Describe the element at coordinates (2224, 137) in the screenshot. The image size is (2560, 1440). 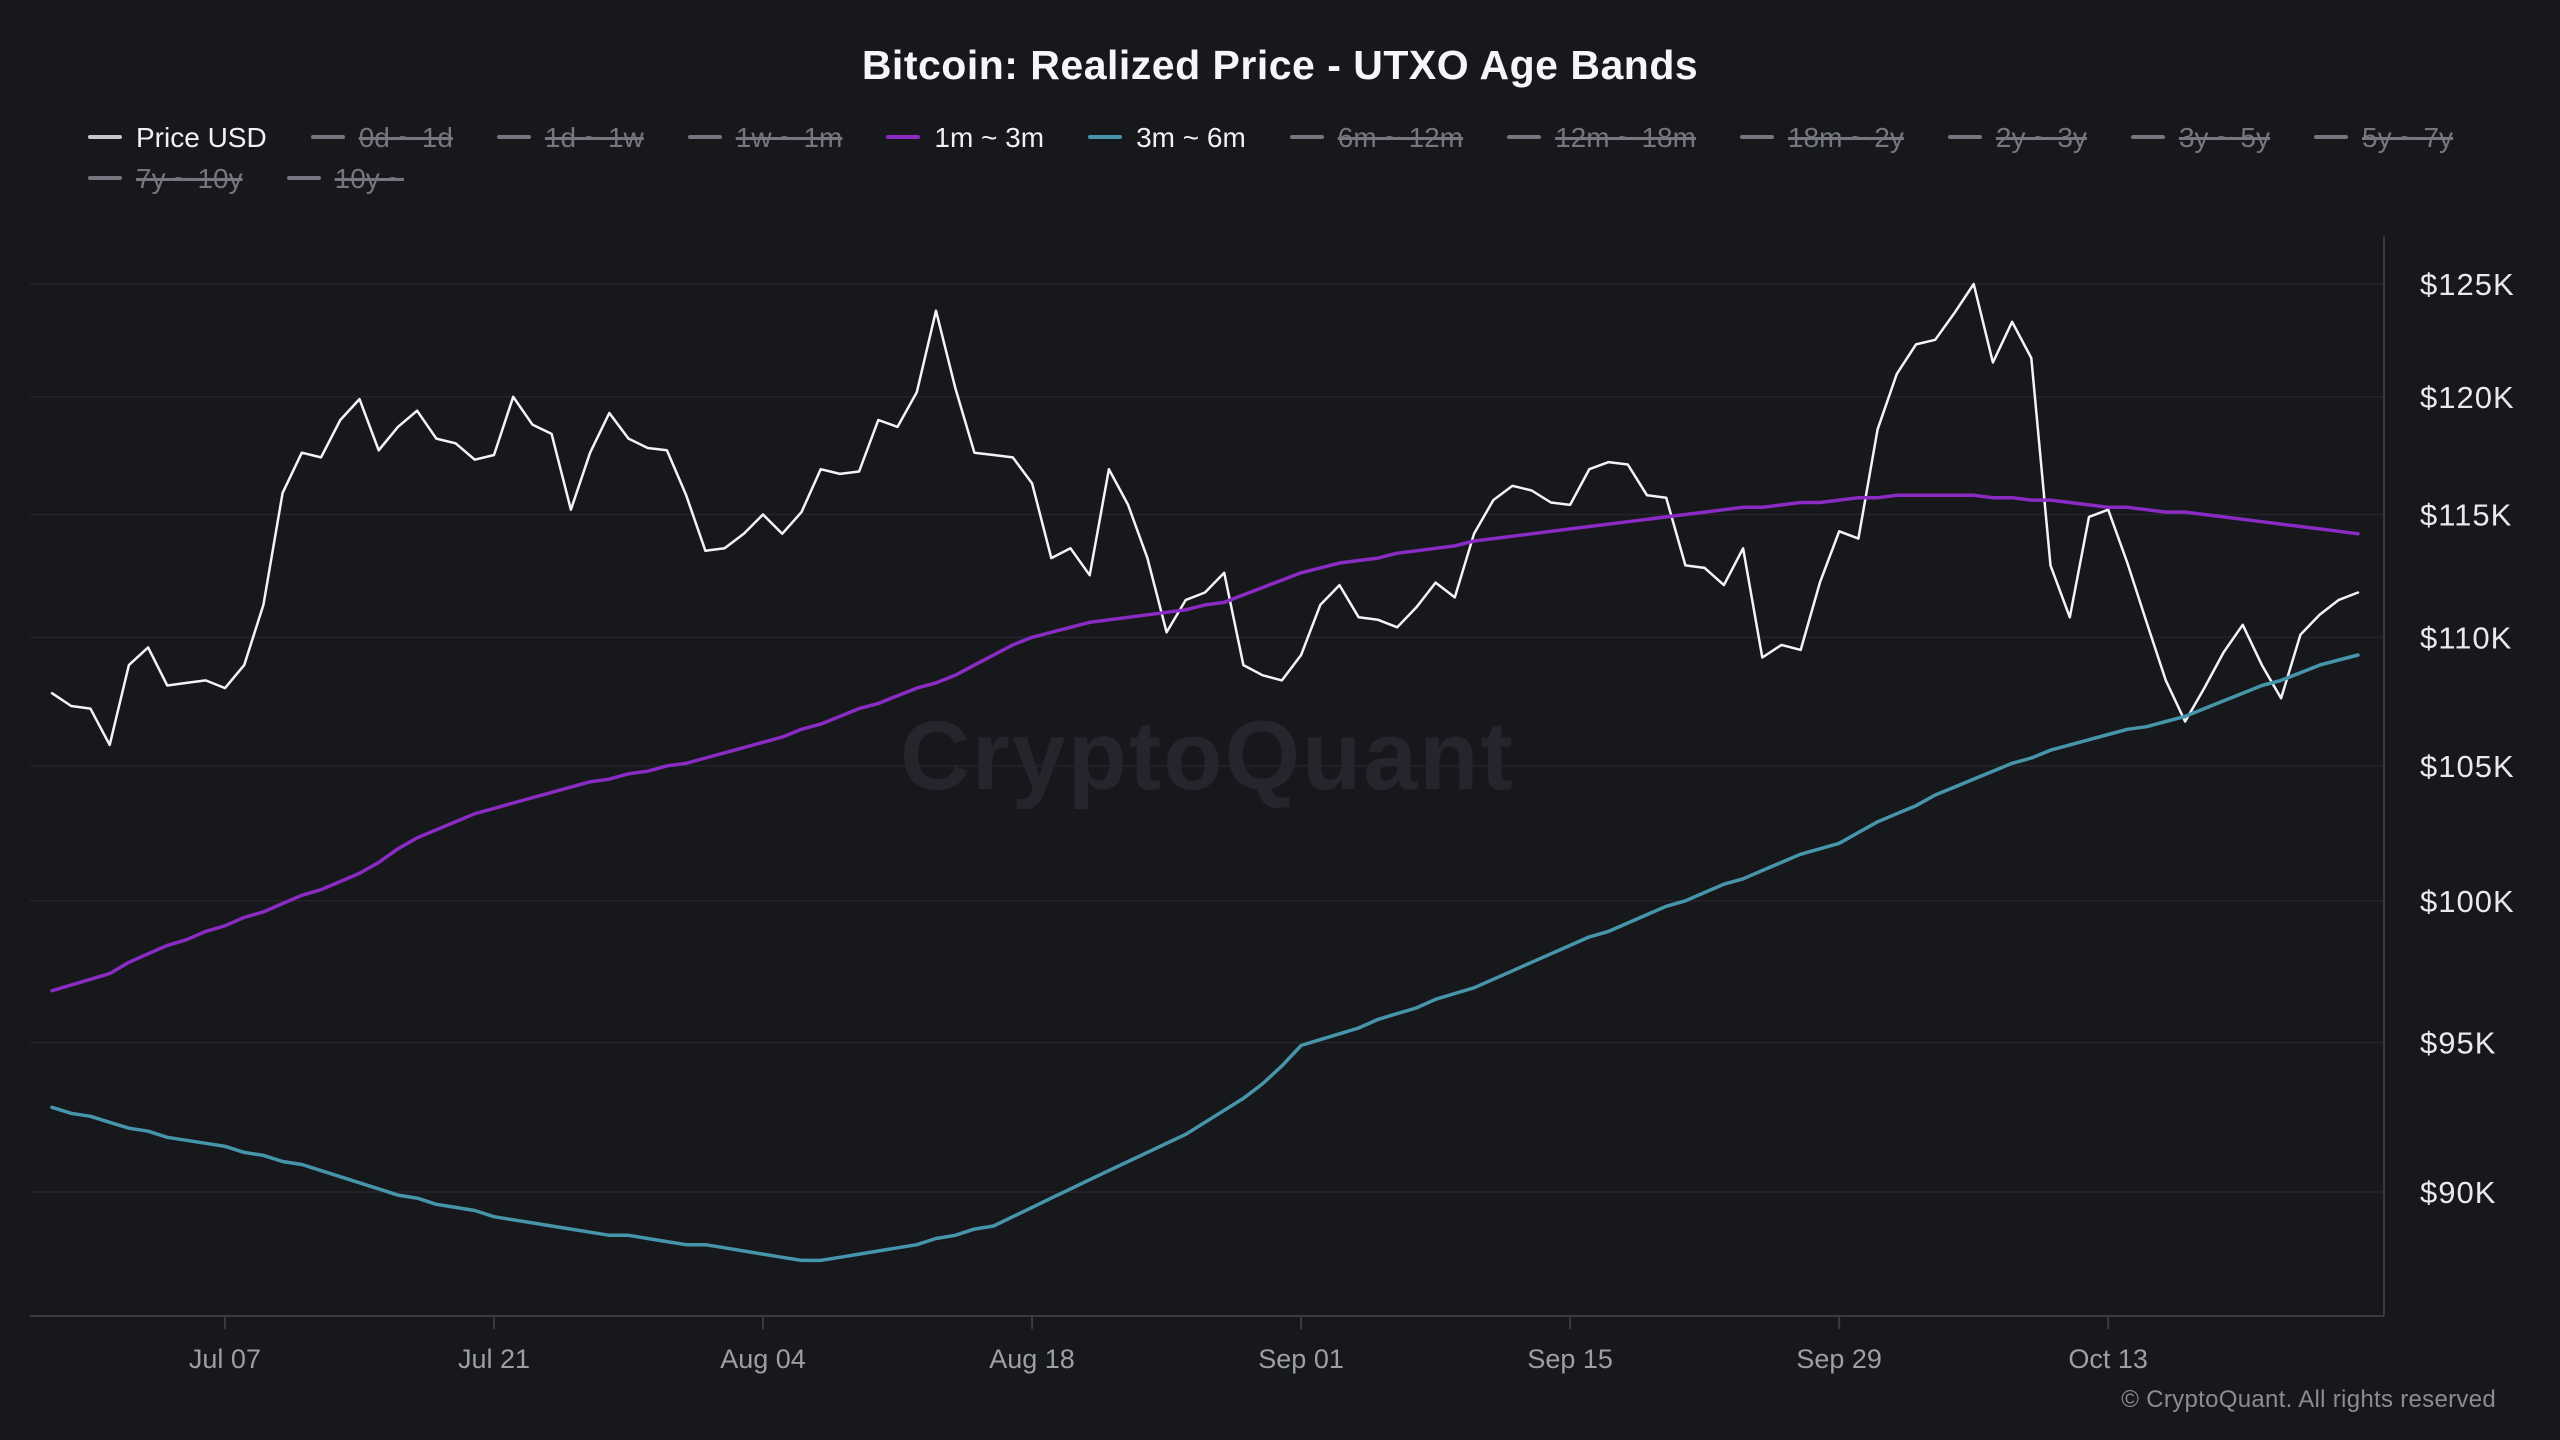
I see `legend-item-label: 3y ~ 5y` at that location.